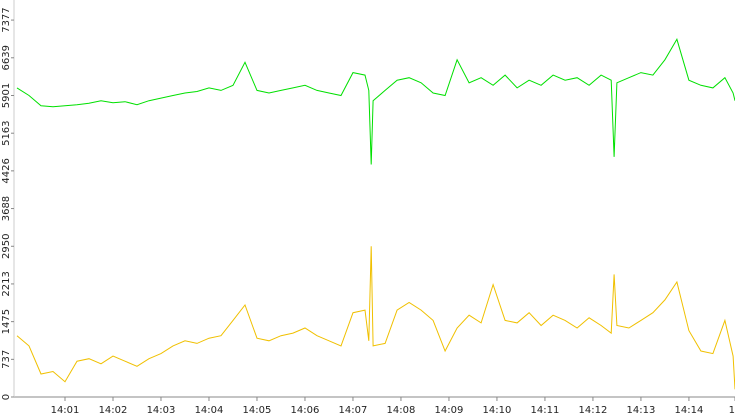 This screenshot has height=415, width=735. I want to click on x-tick-label: 14:12, so click(593, 410).